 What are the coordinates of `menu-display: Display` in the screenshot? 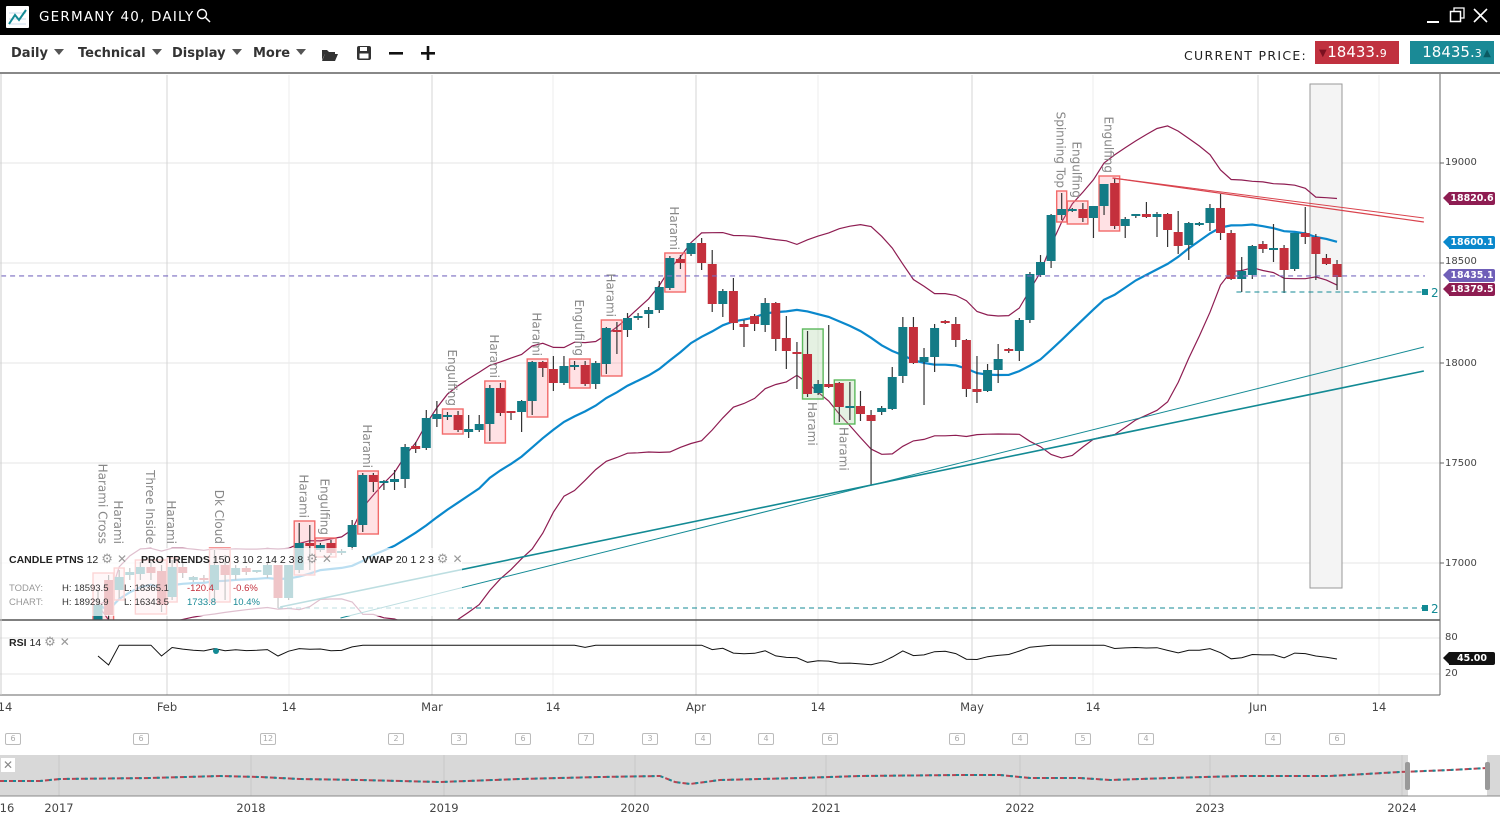 It's located at (207, 53).